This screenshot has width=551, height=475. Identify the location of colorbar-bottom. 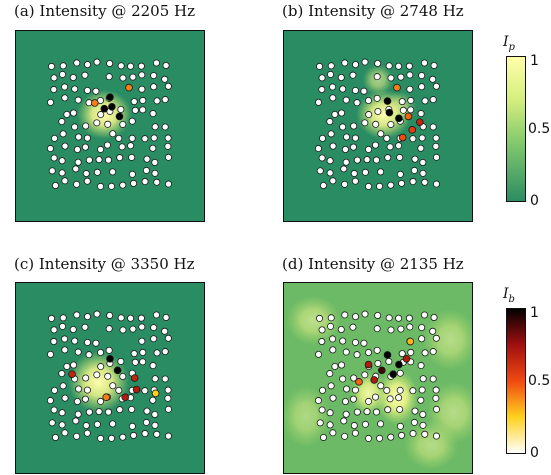
(516, 381).